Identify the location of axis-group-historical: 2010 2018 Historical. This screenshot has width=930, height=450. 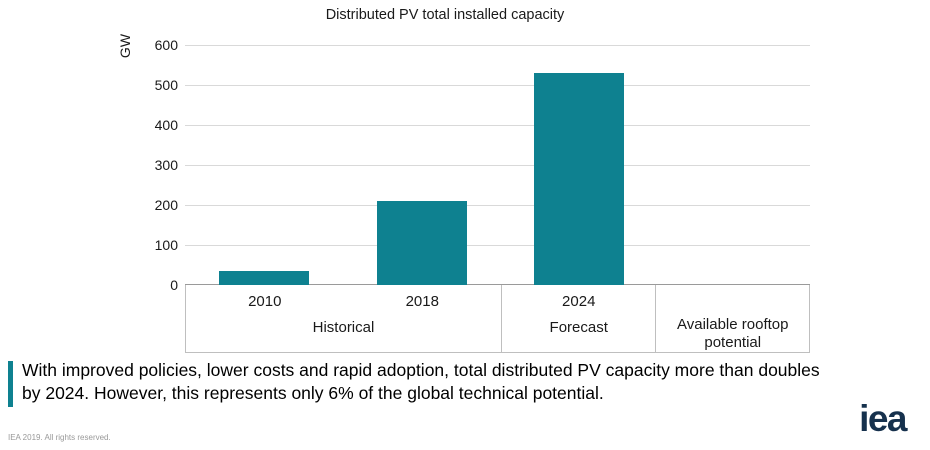
(343, 318).